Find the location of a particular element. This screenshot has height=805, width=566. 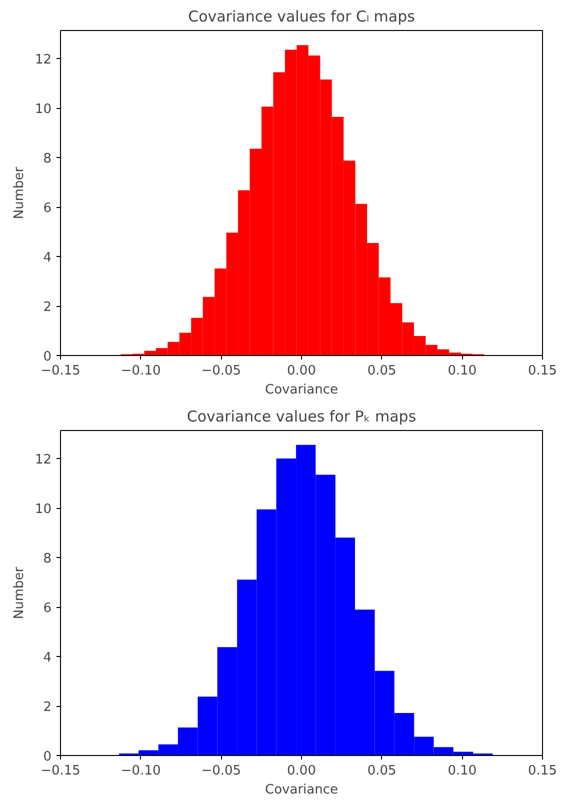

chart-title: Covariance values for Pₖ maps is located at coordinates (301, 417).